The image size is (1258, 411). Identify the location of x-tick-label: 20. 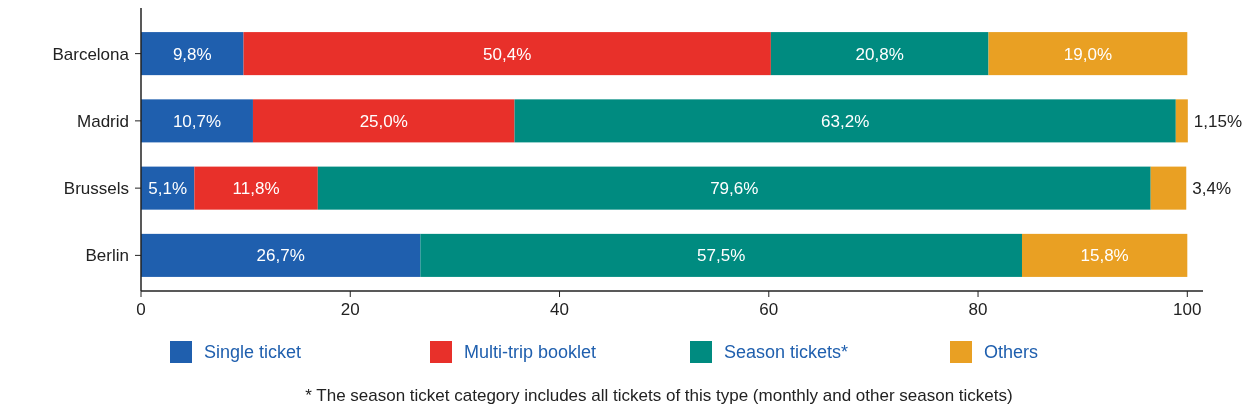
(350, 309).